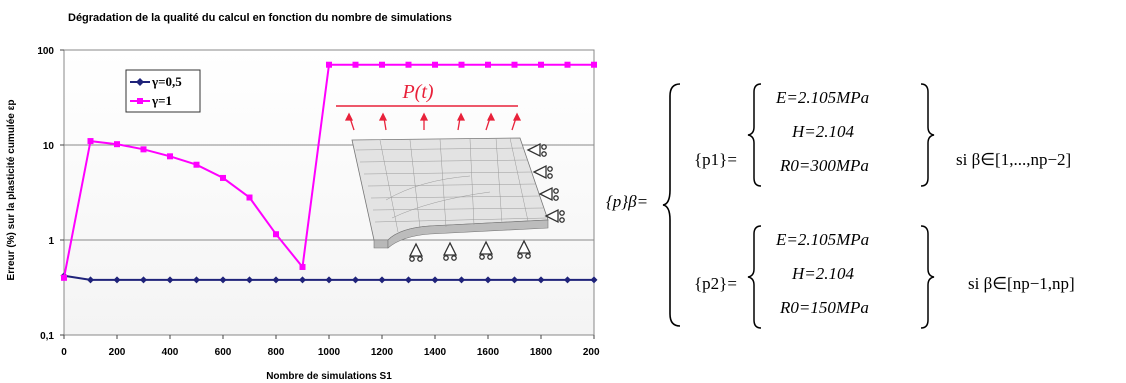 The height and width of the screenshot is (383, 1126). I want to click on legend-label-gamma-05: γ=0,5, so click(166, 81).